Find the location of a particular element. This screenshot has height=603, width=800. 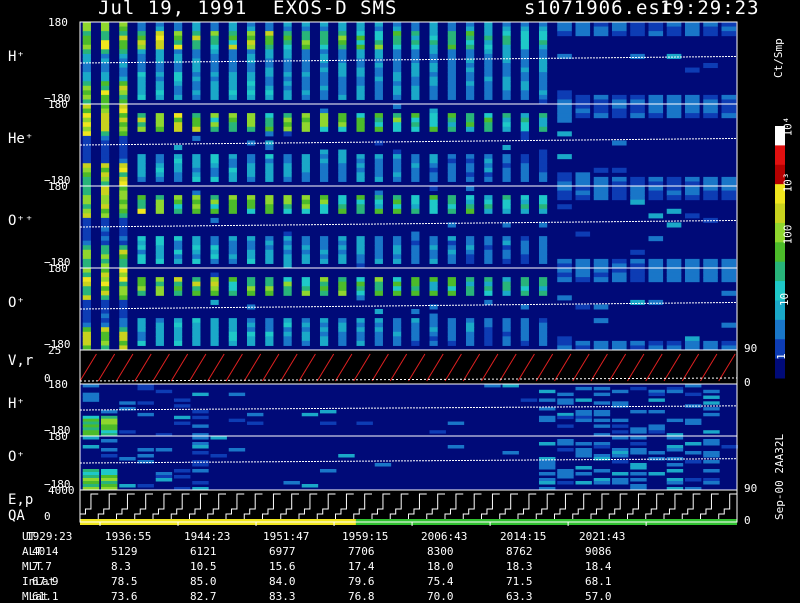

vr-sawtooth is located at coordinates (407, 367).